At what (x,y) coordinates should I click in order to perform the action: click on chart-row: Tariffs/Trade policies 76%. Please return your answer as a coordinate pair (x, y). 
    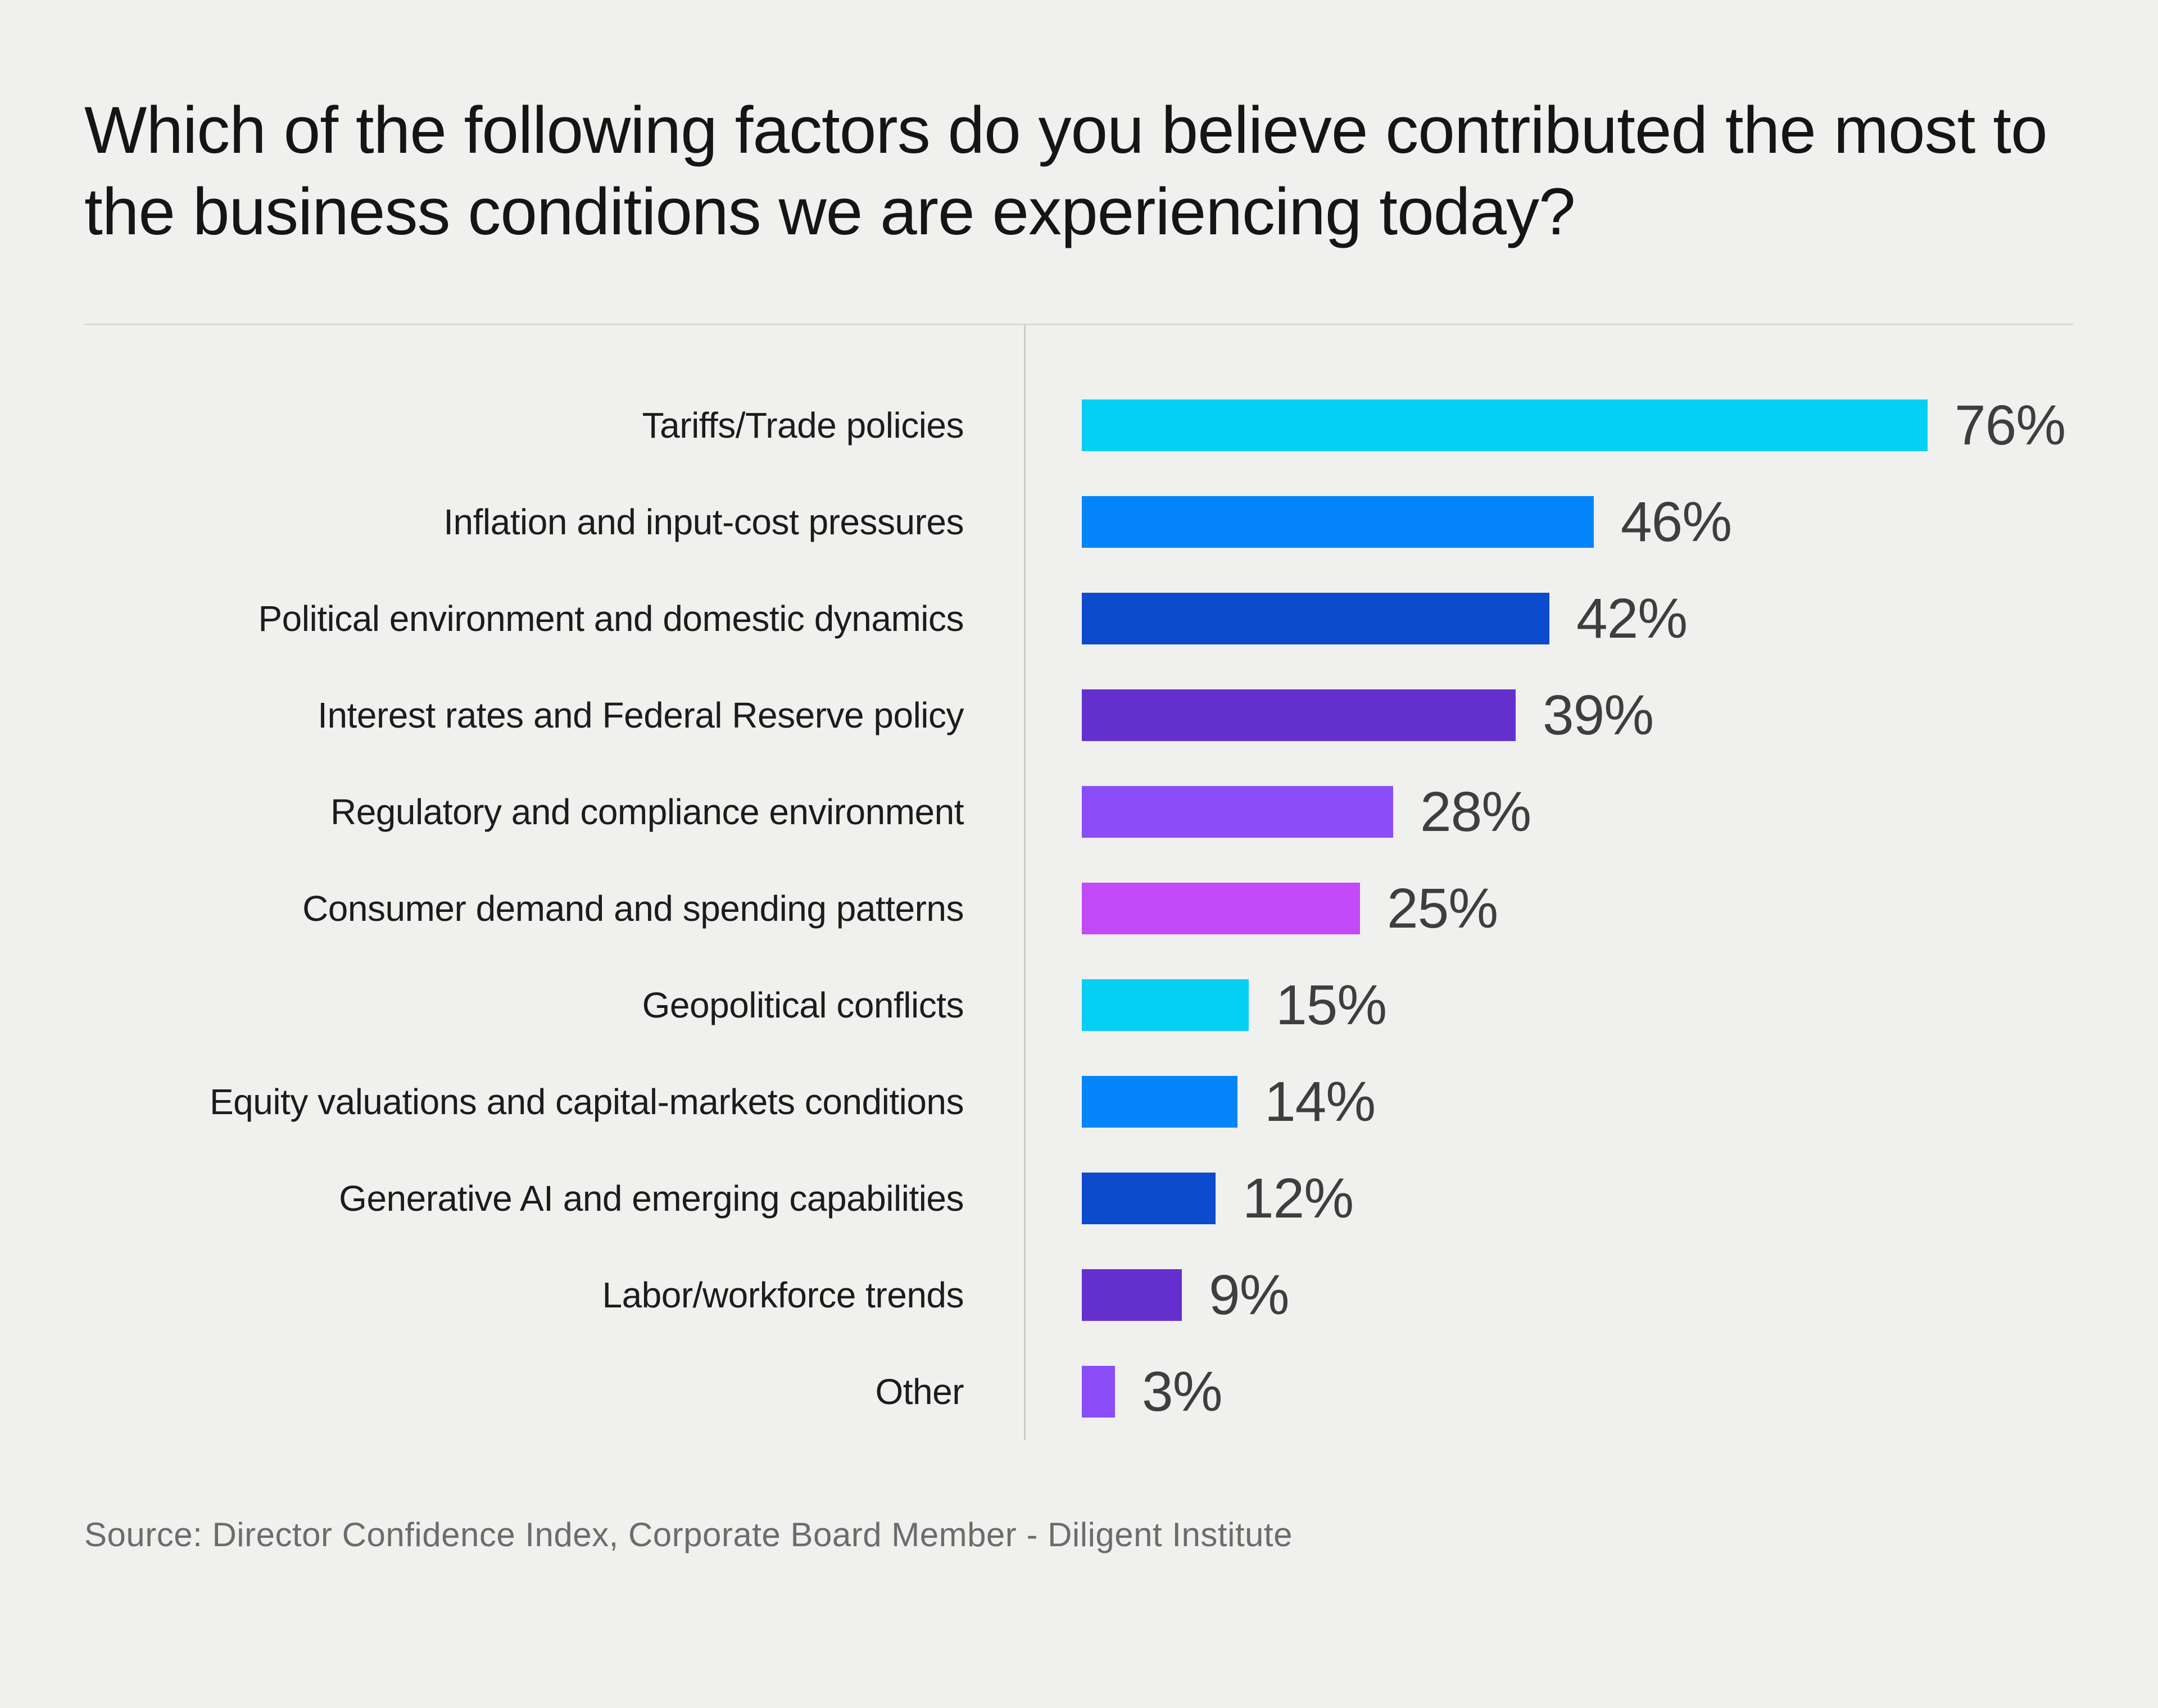
    Looking at the image, I should click on (1079, 426).